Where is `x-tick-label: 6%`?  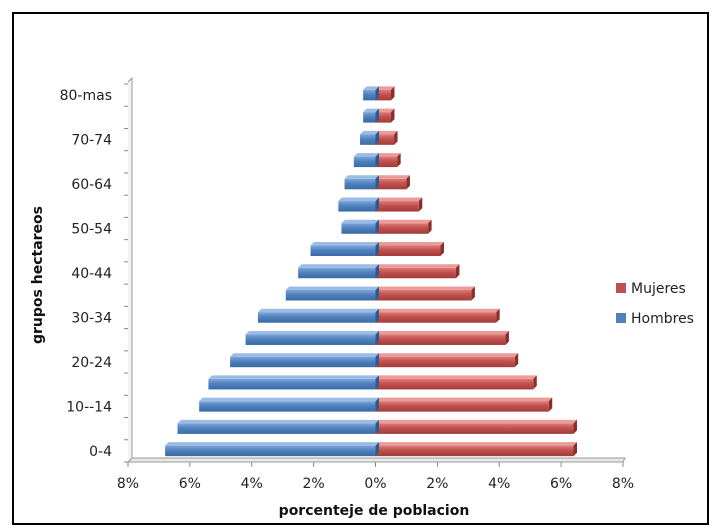
x-tick-label: 6% is located at coordinates (561, 484).